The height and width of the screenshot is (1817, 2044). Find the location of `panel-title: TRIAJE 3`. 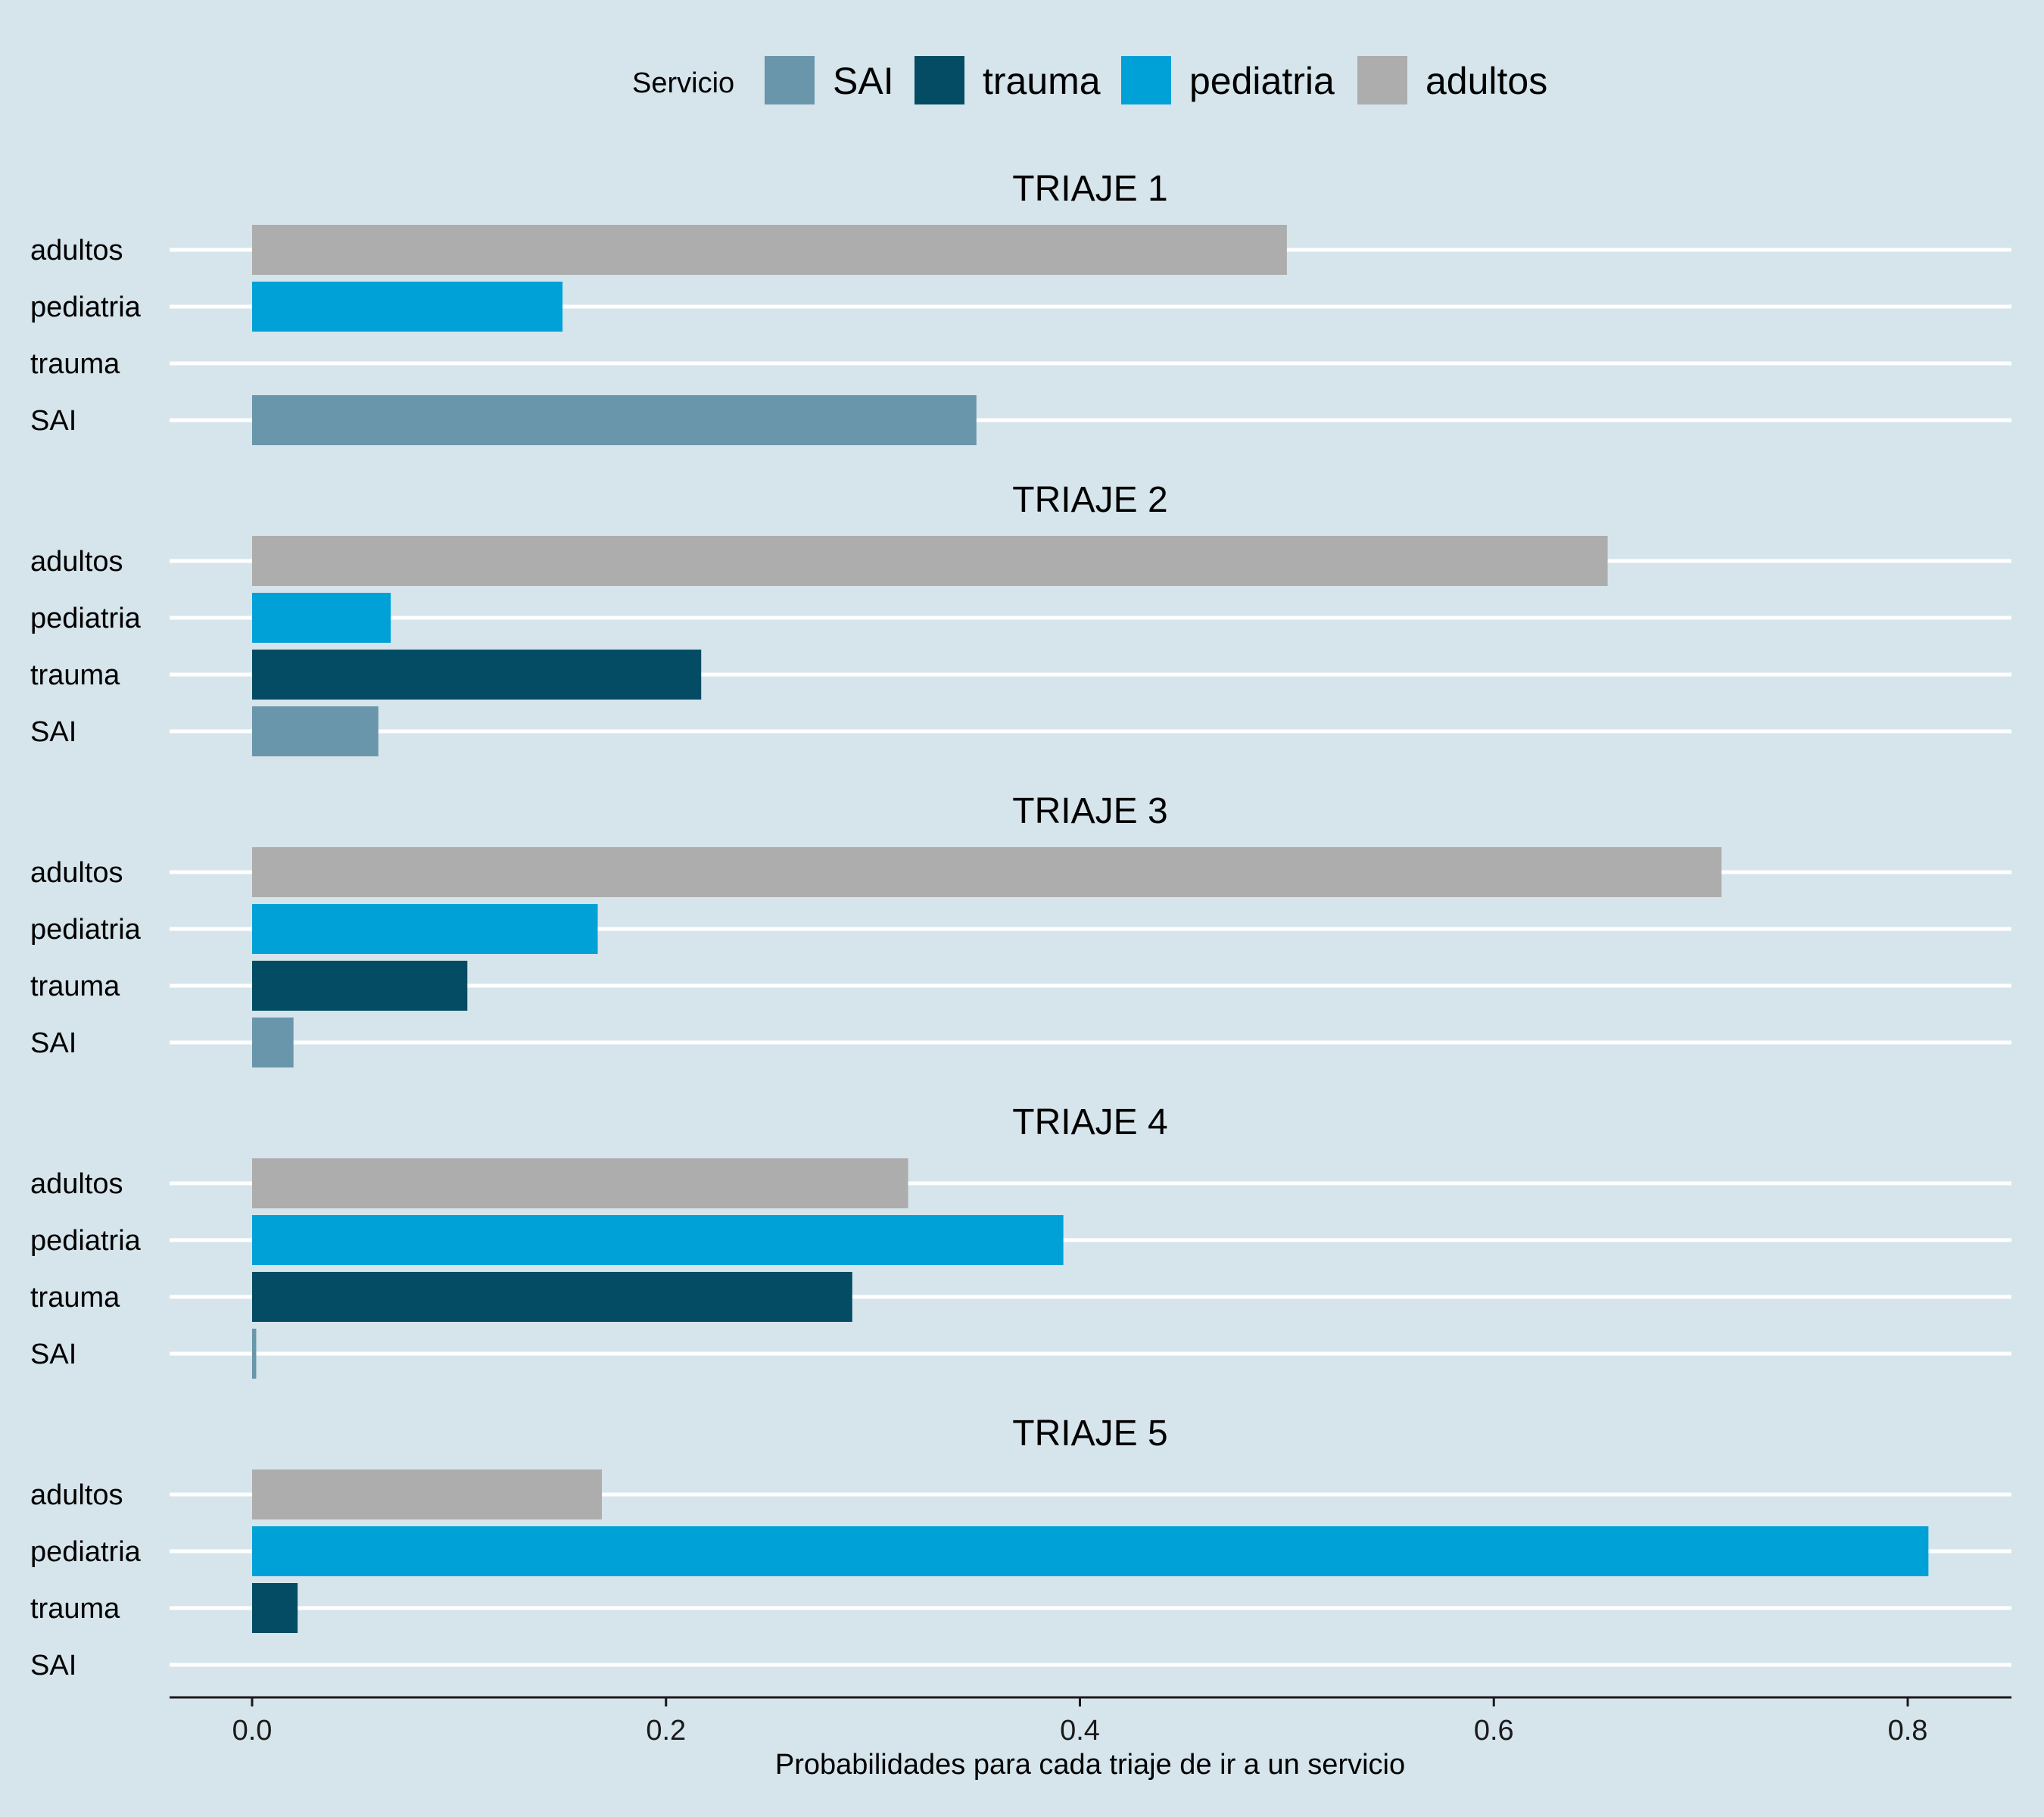

panel-title: TRIAJE 3 is located at coordinates (1089, 811).